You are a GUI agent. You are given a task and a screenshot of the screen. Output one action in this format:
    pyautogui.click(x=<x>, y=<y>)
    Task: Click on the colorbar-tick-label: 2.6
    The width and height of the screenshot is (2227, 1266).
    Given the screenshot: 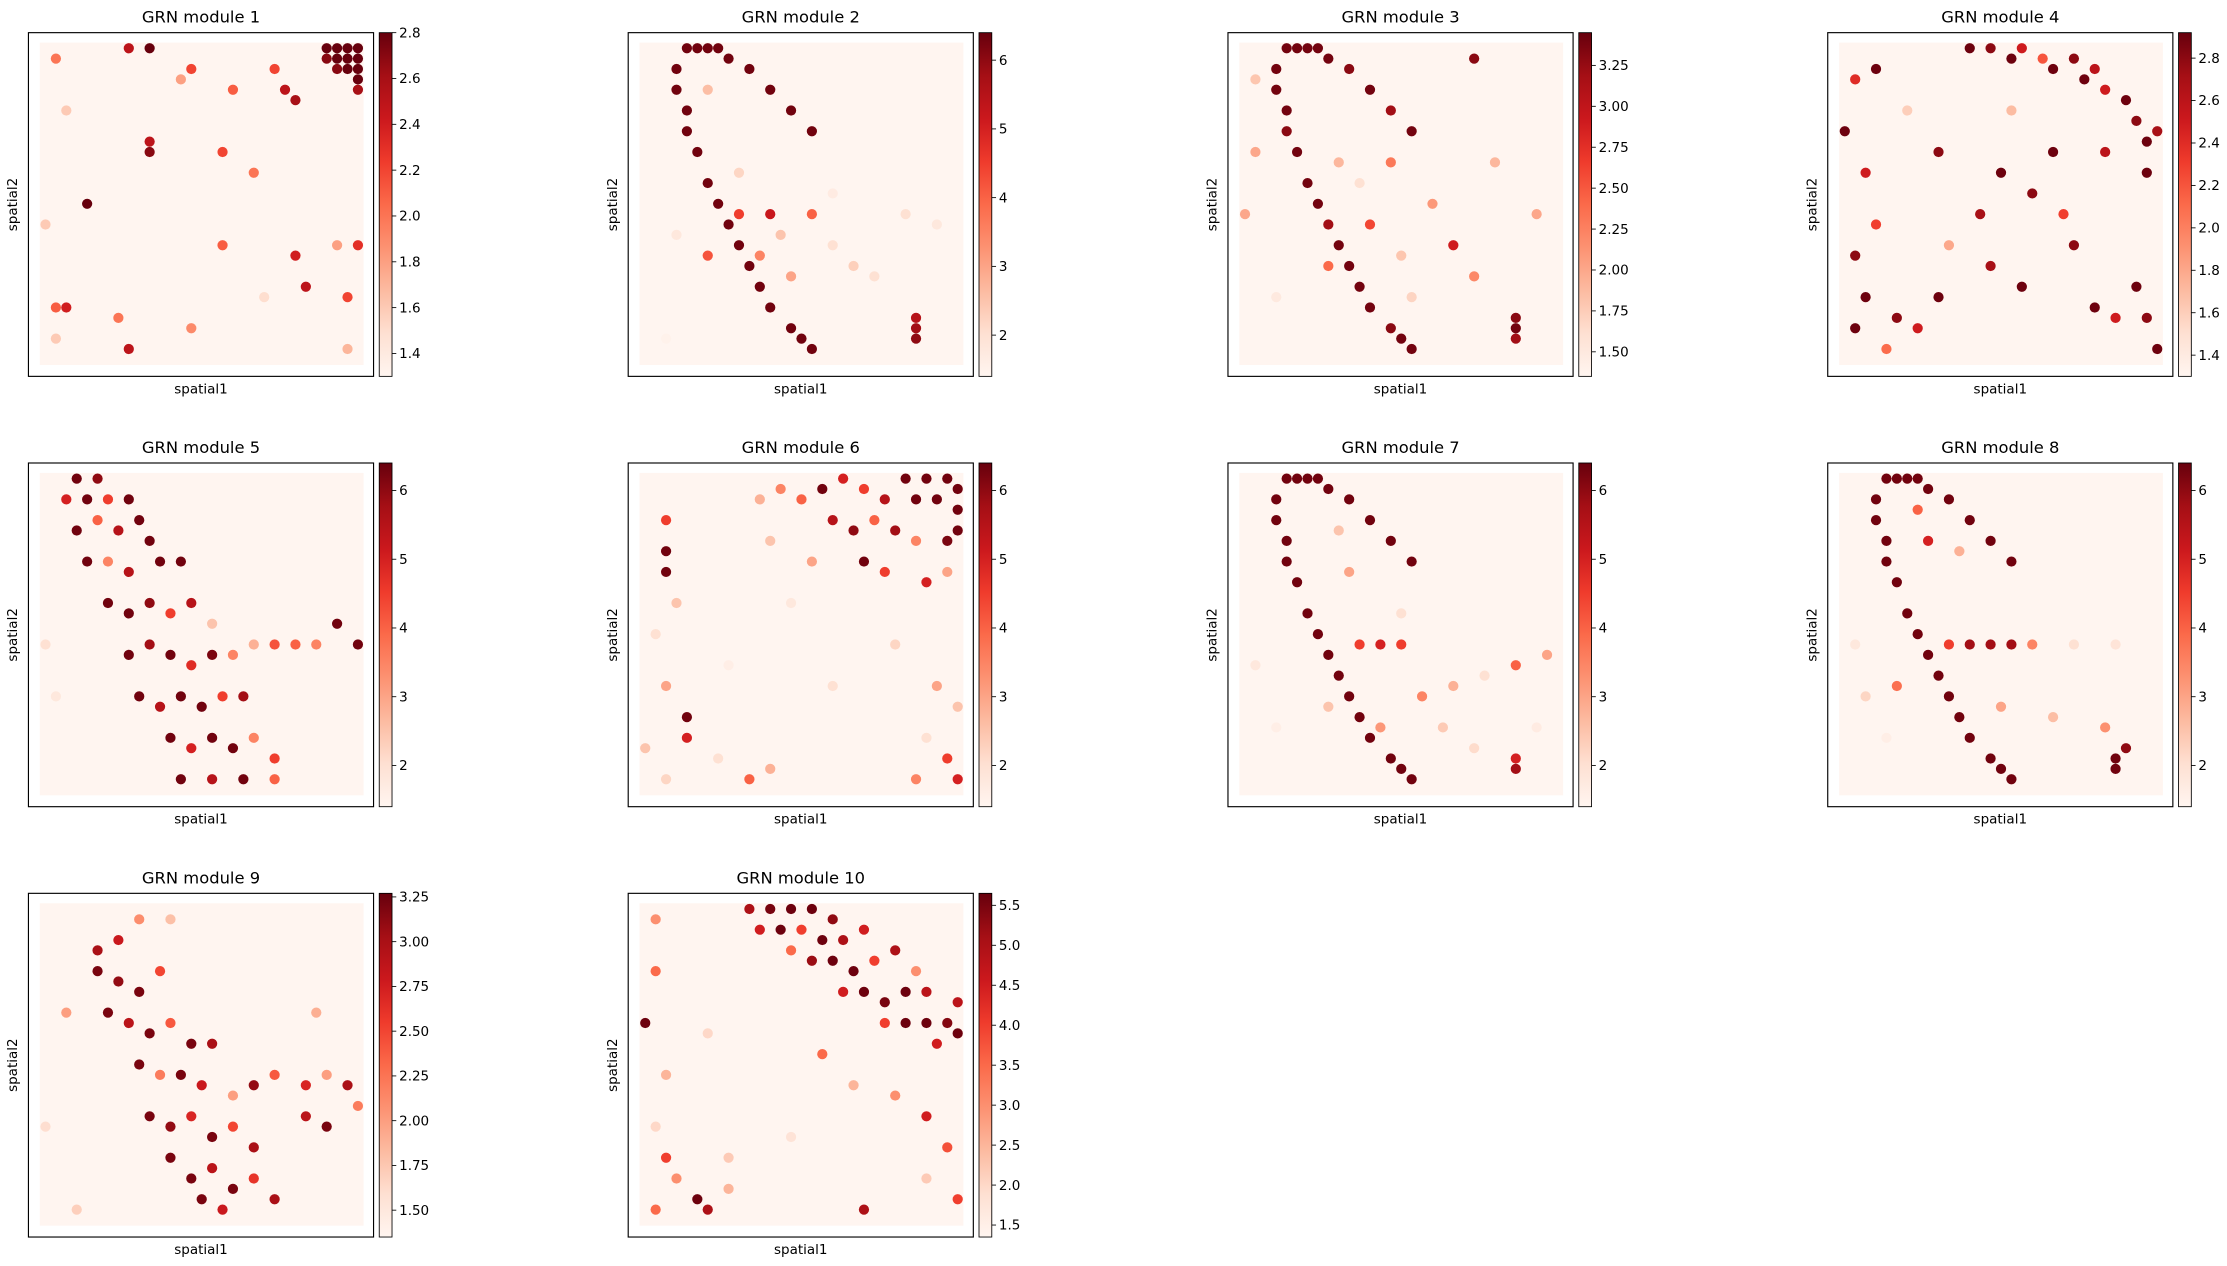 What is the action you would take?
    pyautogui.click(x=2208, y=101)
    